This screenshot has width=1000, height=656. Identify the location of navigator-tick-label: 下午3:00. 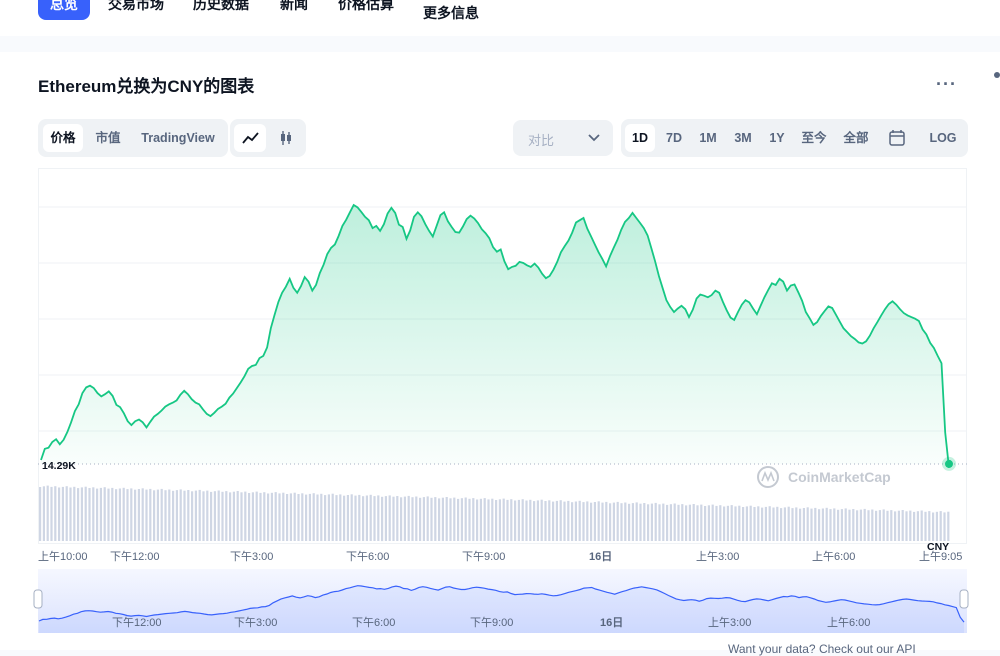
(255, 622).